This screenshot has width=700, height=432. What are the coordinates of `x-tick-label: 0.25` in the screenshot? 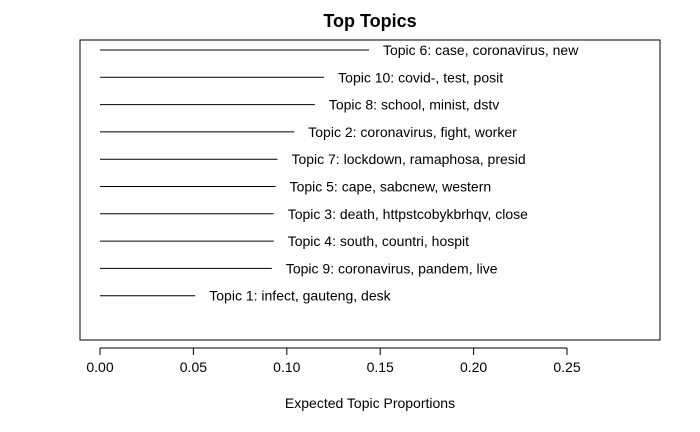 It's located at (566, 367).